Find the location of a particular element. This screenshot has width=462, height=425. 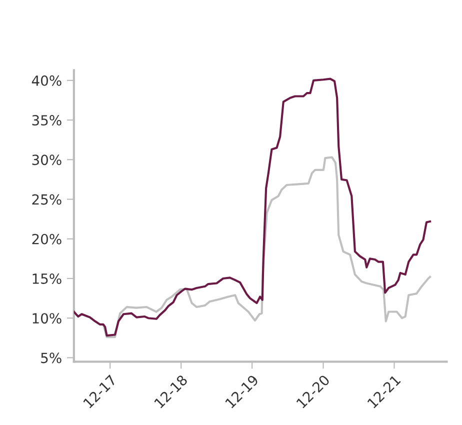

y-tick-label: 35% is located at coordinates (47, 120).